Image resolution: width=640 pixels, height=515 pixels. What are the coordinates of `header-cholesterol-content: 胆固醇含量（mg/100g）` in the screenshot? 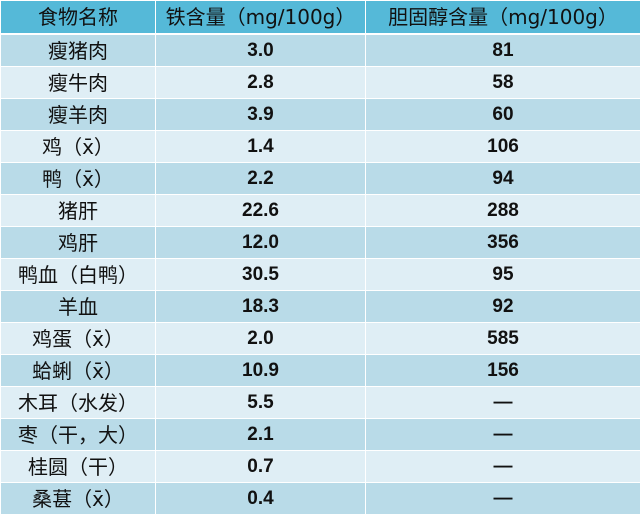 It's located at (503, 18).